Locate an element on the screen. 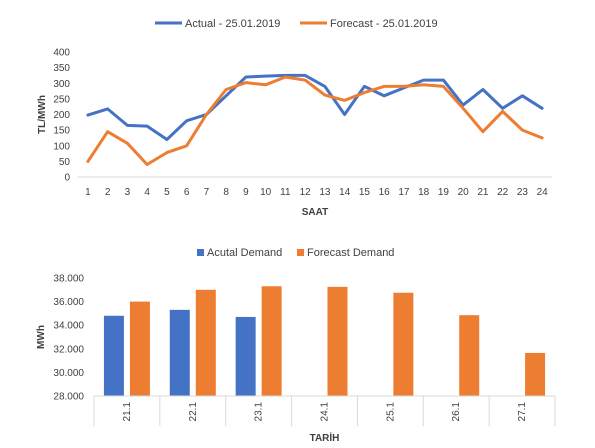  y-tick-label: 50 is located at coordinates (65, 162).